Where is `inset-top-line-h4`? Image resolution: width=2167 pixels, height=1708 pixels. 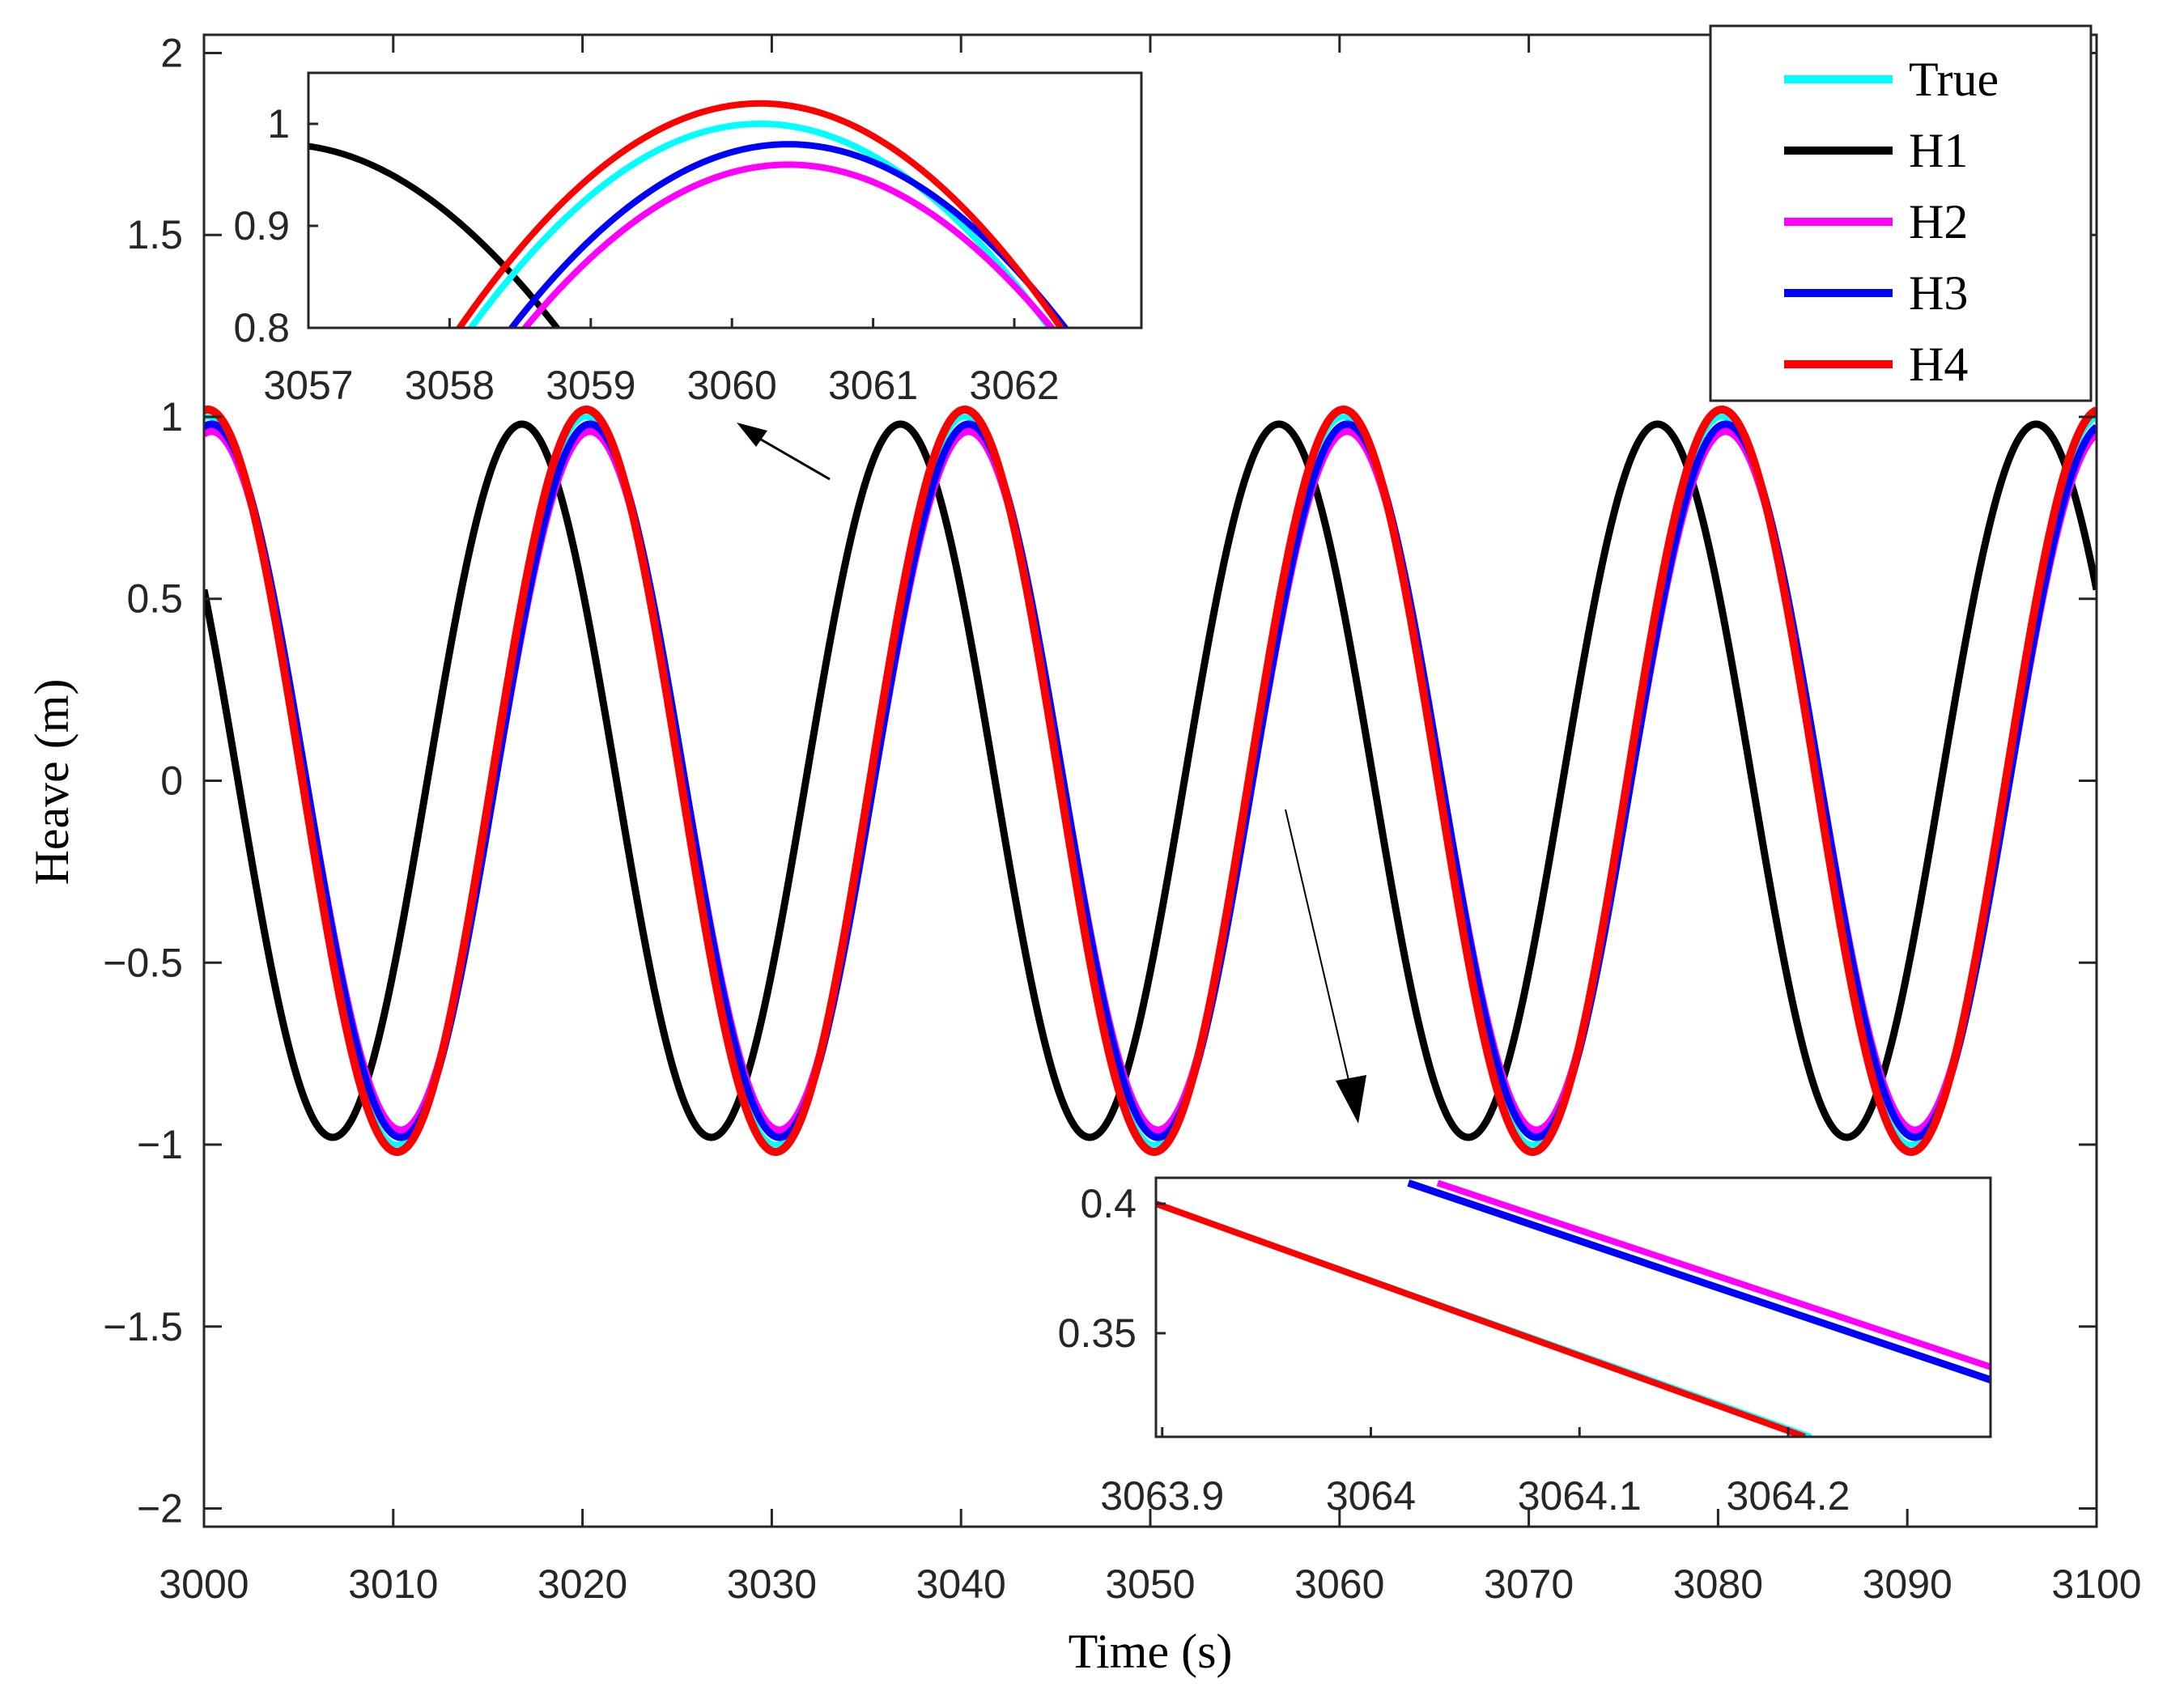
inset-top-line-h4 is located at coordinates (760, 214).